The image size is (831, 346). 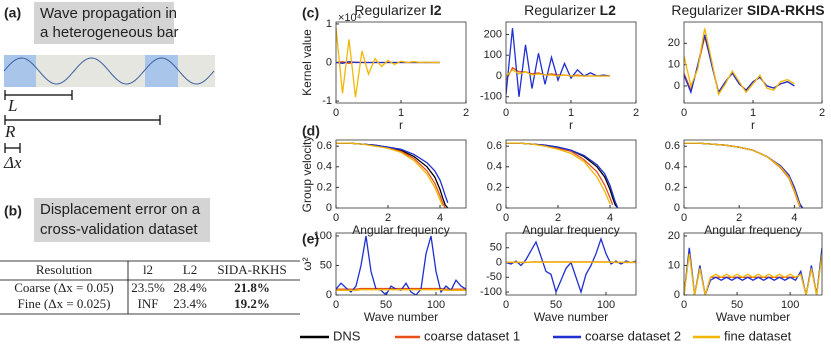 I want to click on panel-label: (b), so click(x=13, y=211).